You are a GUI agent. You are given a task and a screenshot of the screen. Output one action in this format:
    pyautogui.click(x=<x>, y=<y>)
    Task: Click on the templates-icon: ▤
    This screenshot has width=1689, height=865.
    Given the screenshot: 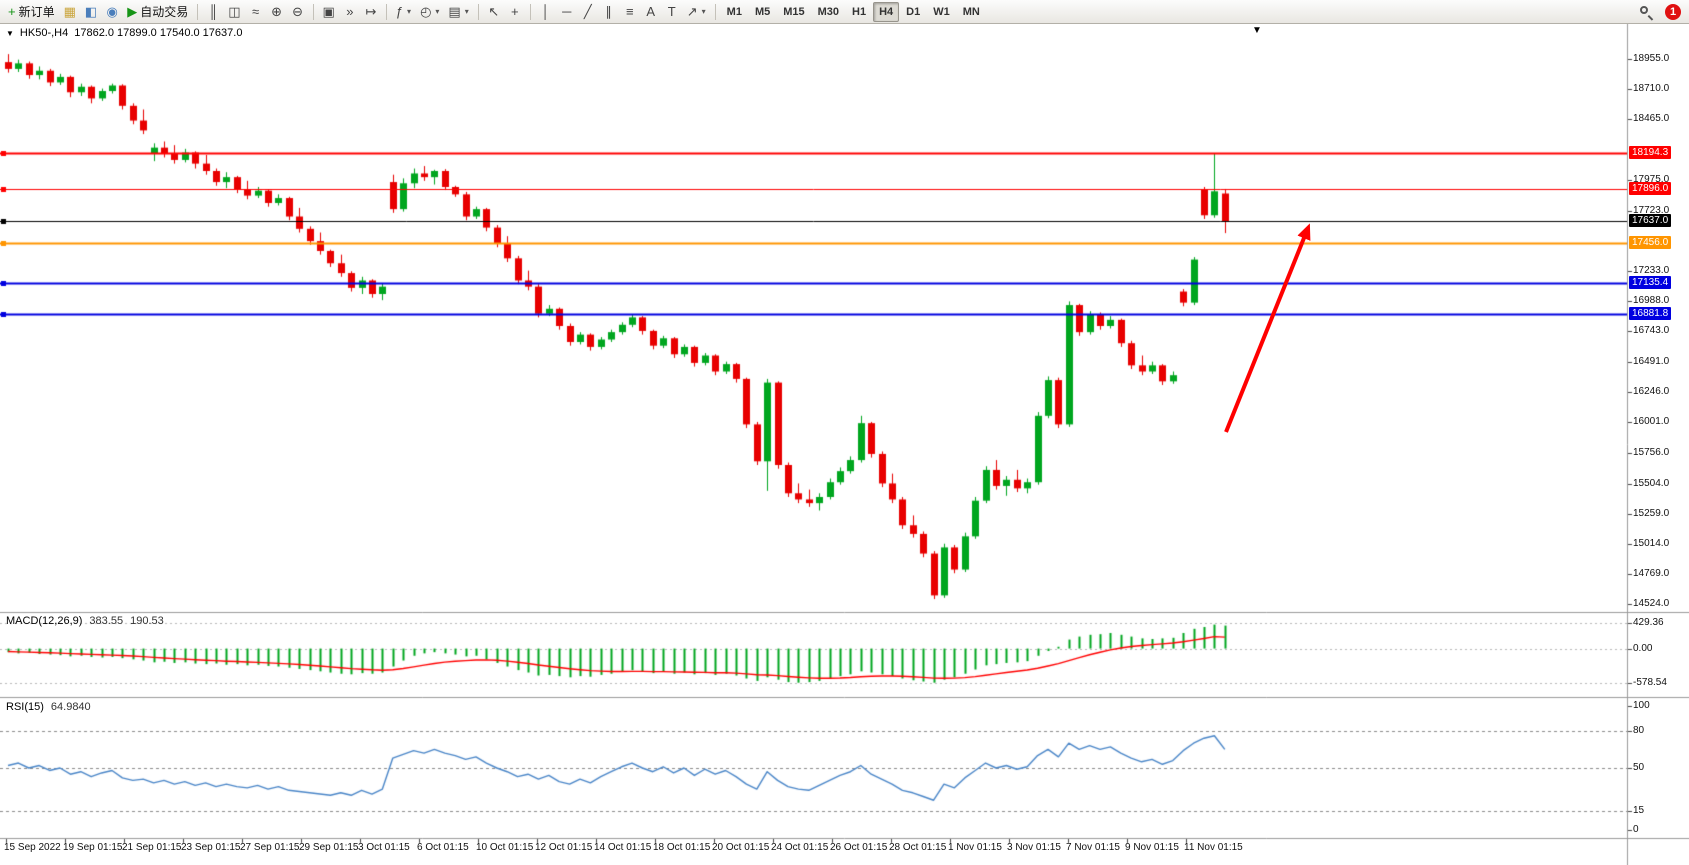 What is the action you would take?
    pyautogui.click(x=454, y=11)
    